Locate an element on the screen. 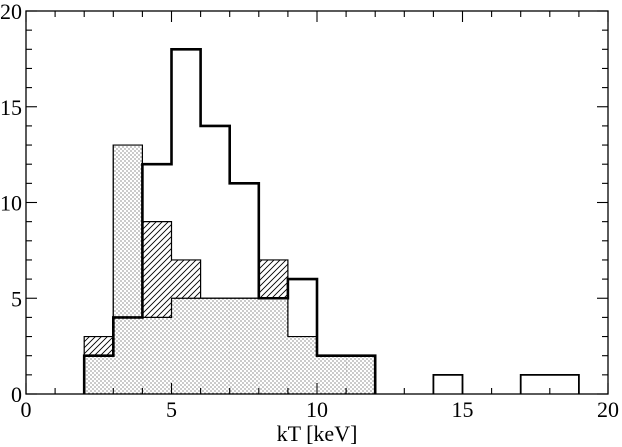 This screenshot has height=447, width=622. y-tick-label: 20 is located at coordinates (11, 12).